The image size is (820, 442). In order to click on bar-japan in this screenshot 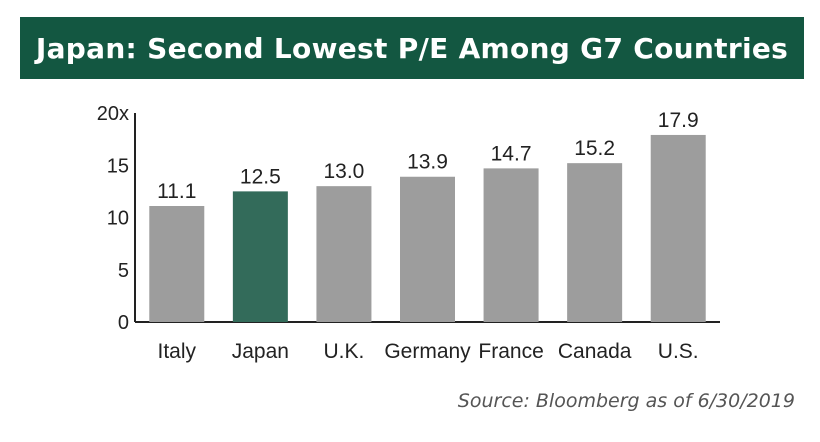, I will do `click(260, 256)`.